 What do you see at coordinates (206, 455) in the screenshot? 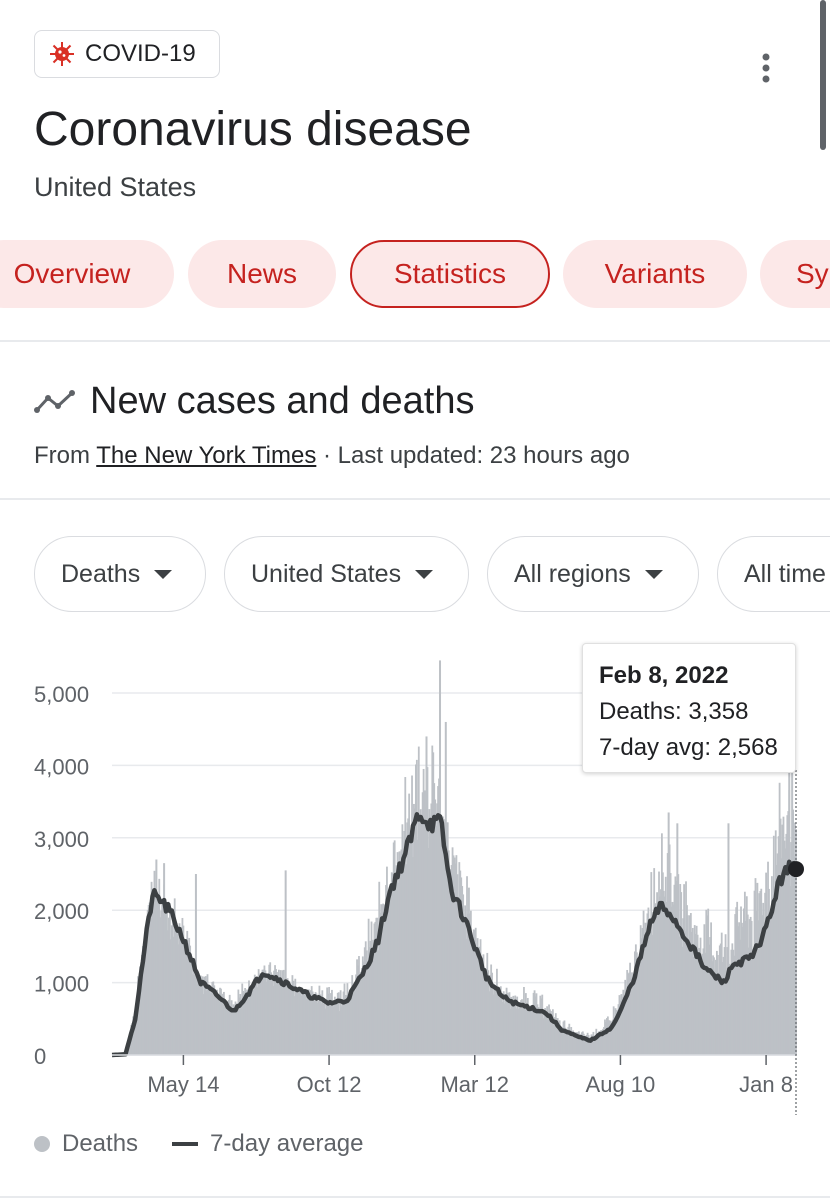
I see `source-link: The New York Times` at bounding box center [206, 455].